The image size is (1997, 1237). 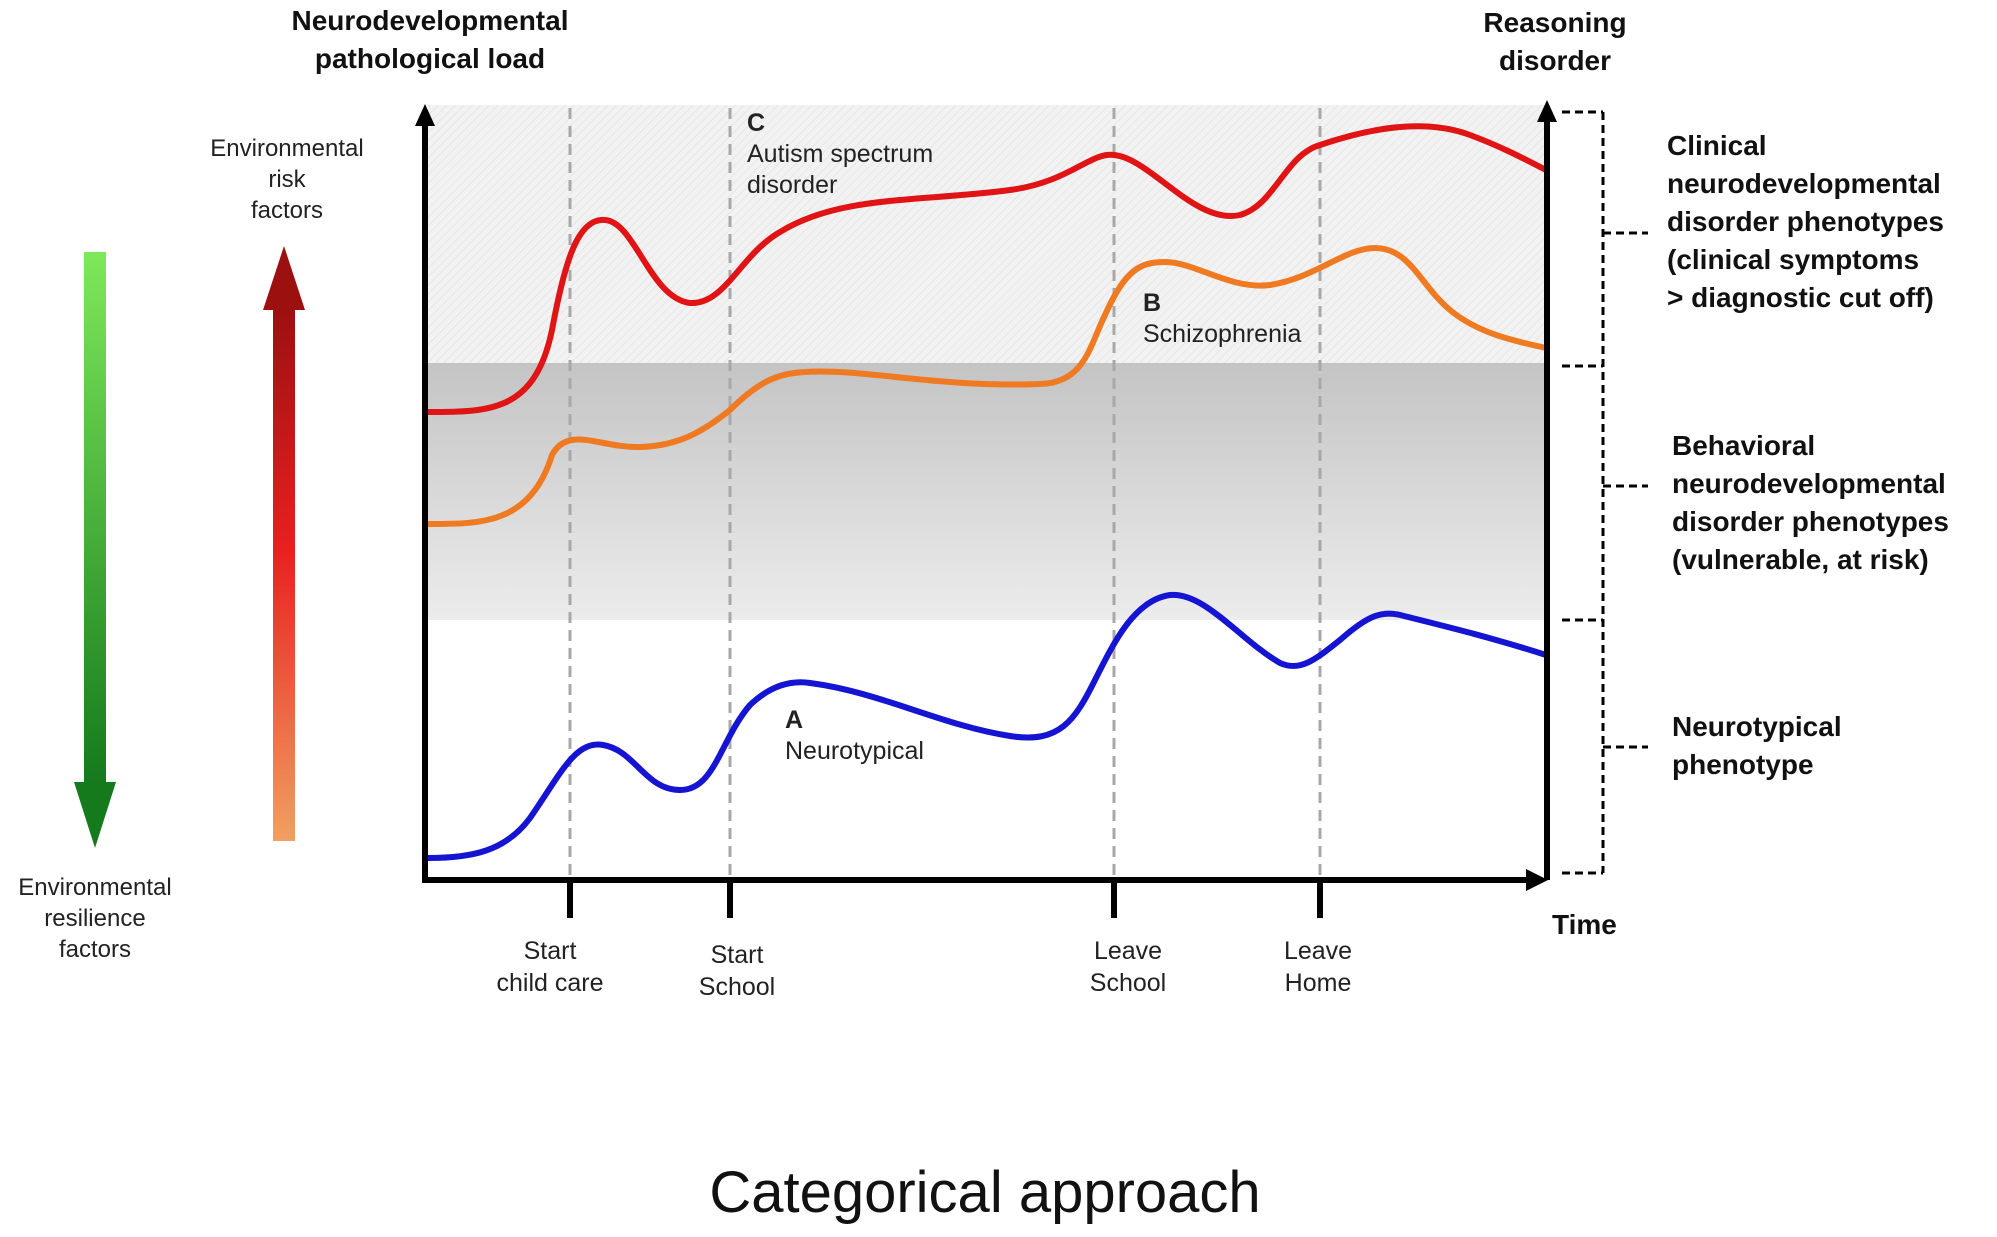 What do you see at coordinates (987, 726) in the screenshot?
I see `curve-neurotypical` at bounding box center [987, 726].